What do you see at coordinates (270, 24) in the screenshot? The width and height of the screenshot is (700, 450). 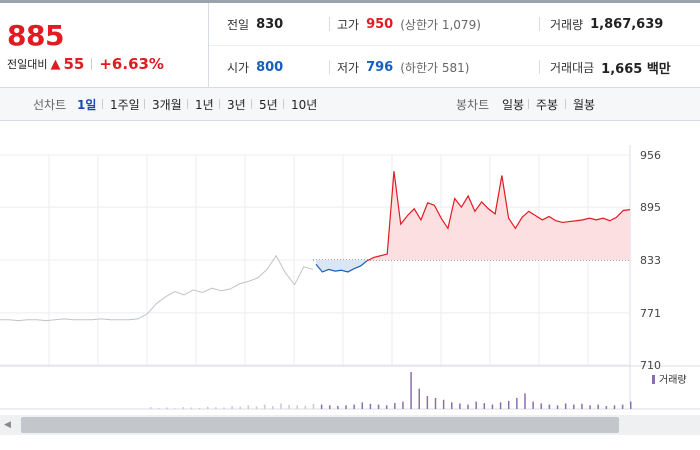 I see `prev-close-value: 830` at bounding box center [270, 24].